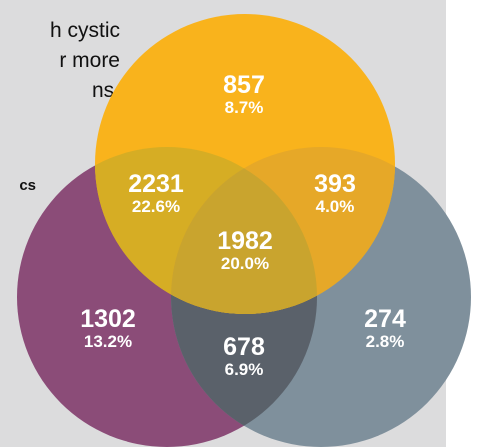 The height and width of the screenshot is (447, 478). I want to click on intro-text-fragment: h cystic r more ns., so click(60, 61).